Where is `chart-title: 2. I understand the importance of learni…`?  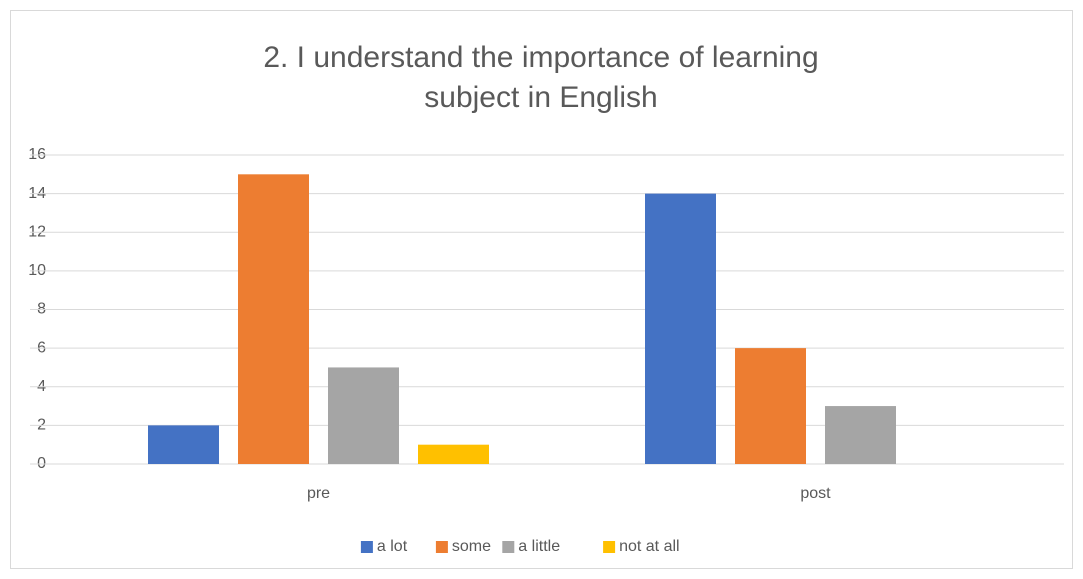
chart-title: 2. I understand the importance of learni… is located at coordinates (541, 77).